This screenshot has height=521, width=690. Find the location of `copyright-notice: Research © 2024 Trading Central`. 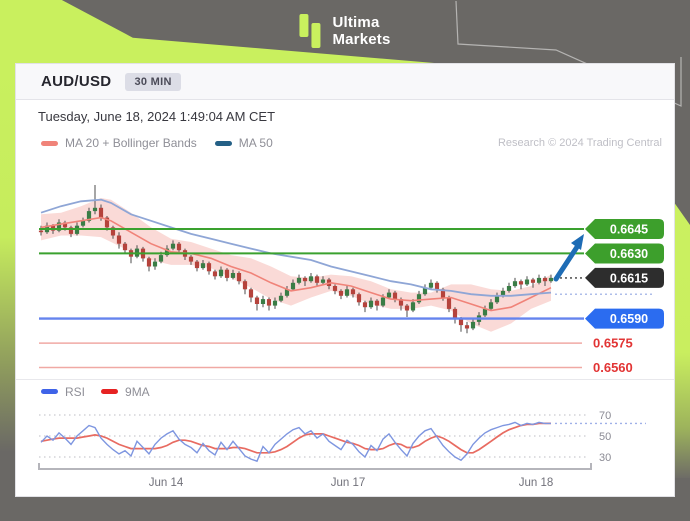

copyright-notice: Research © 2024 Trading Central is located at coordinates (579, 143).